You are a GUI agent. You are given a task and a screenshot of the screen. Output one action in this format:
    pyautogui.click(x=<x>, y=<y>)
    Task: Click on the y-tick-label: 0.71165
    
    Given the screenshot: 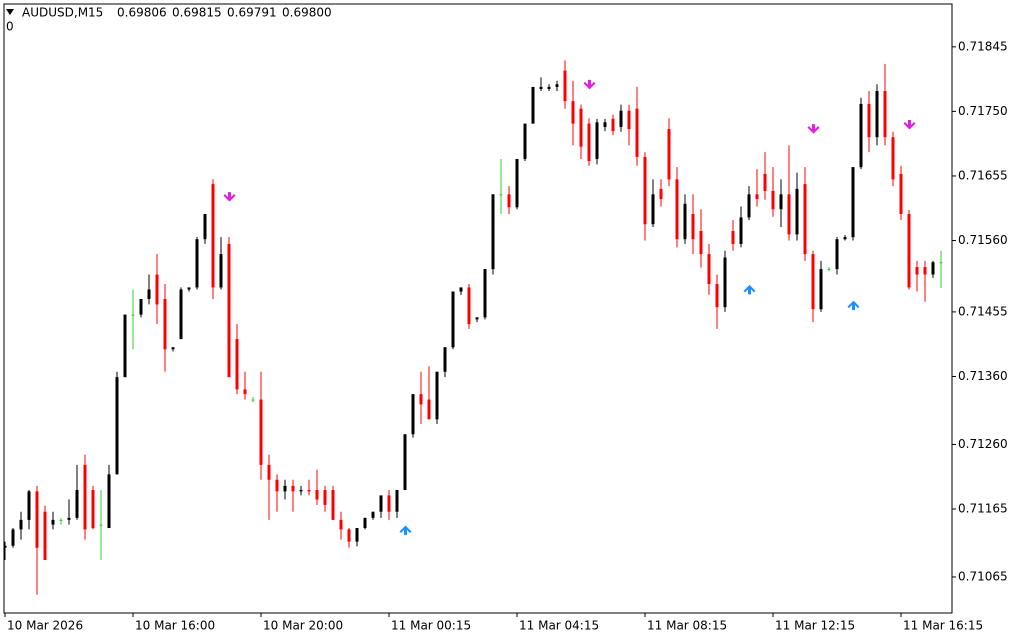 What is the action you would take?
    pyautogui.click(x=983, y=509)
    